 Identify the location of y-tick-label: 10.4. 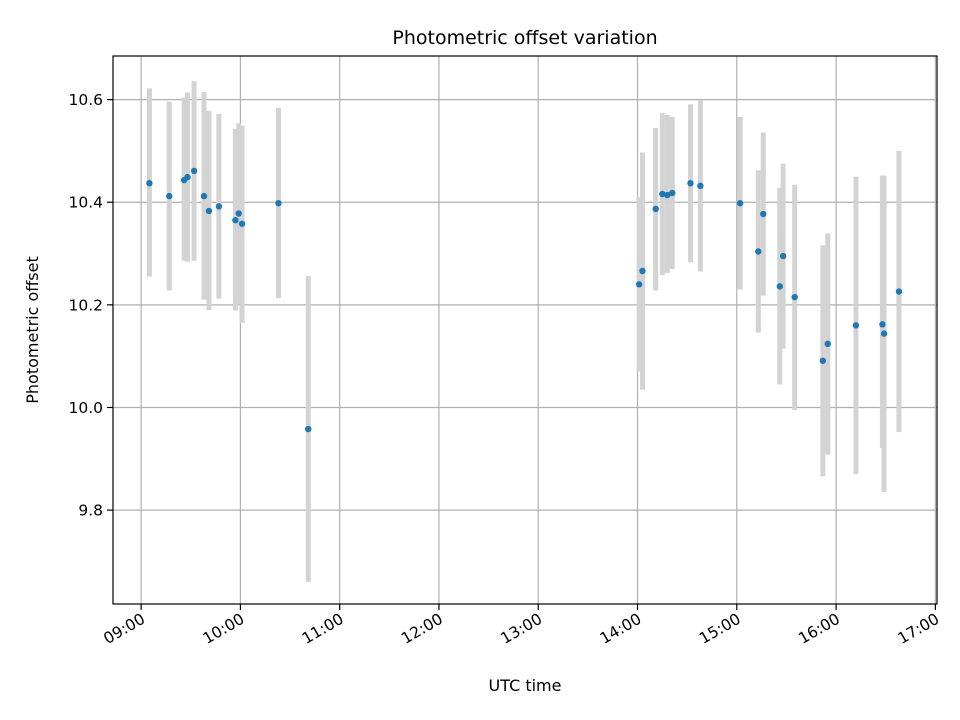
(85, 203).